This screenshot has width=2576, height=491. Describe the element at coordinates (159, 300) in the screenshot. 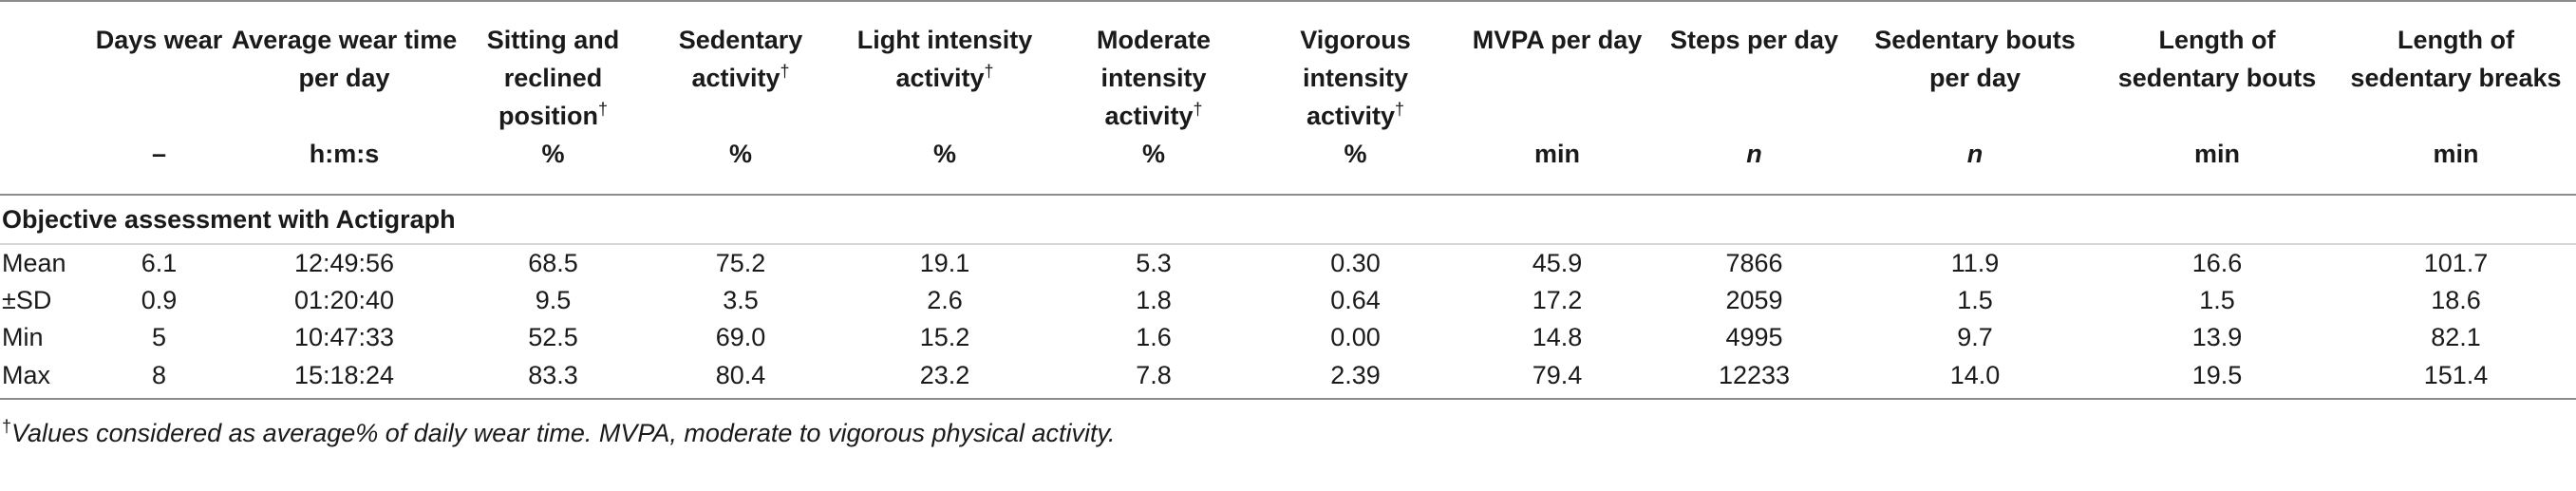

I see `table-cell: 0.9` at that location.